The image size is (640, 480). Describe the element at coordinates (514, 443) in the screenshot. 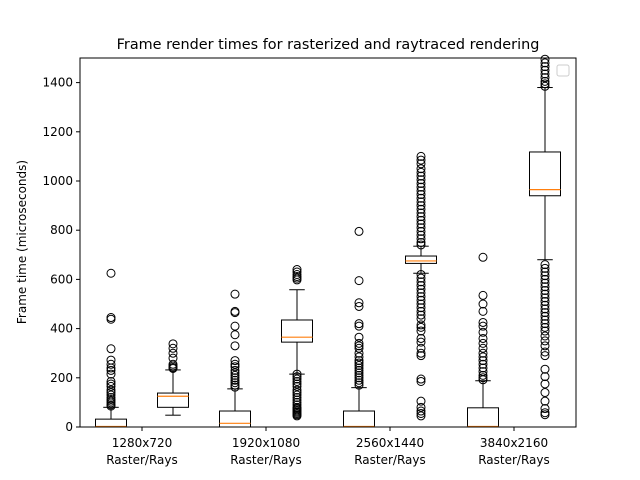

I see `x-tick-label-resolution: 3840x2160` at that location.